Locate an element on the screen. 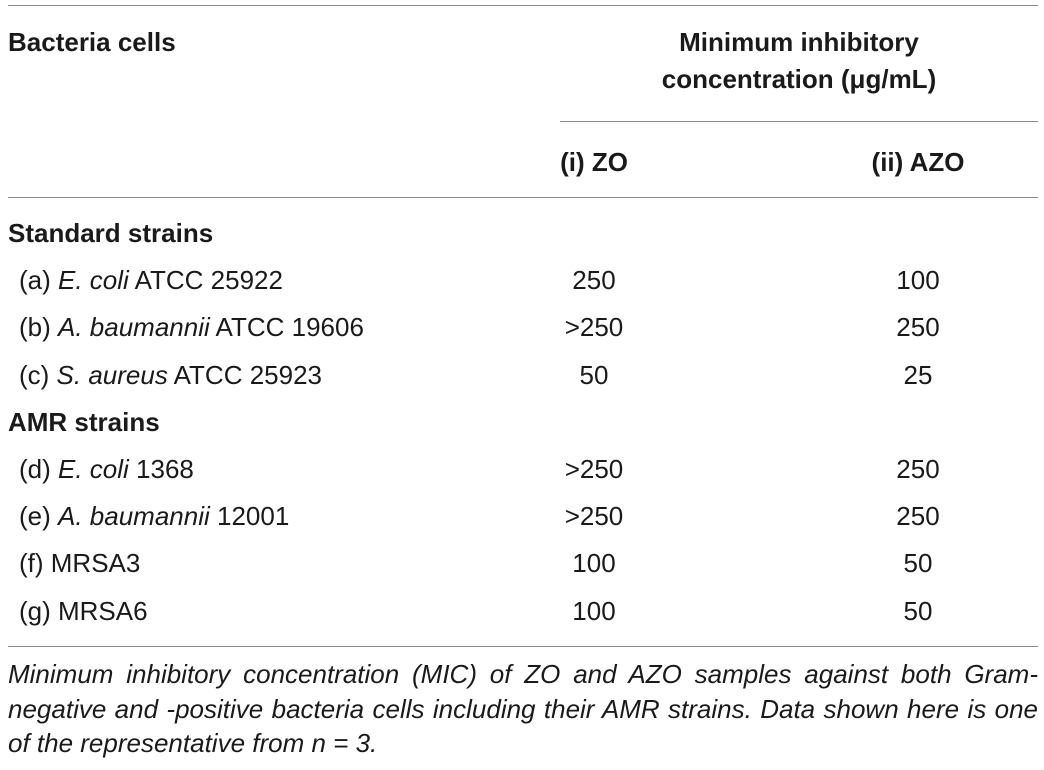  table-top-rule is located at coordinates (523, 5).